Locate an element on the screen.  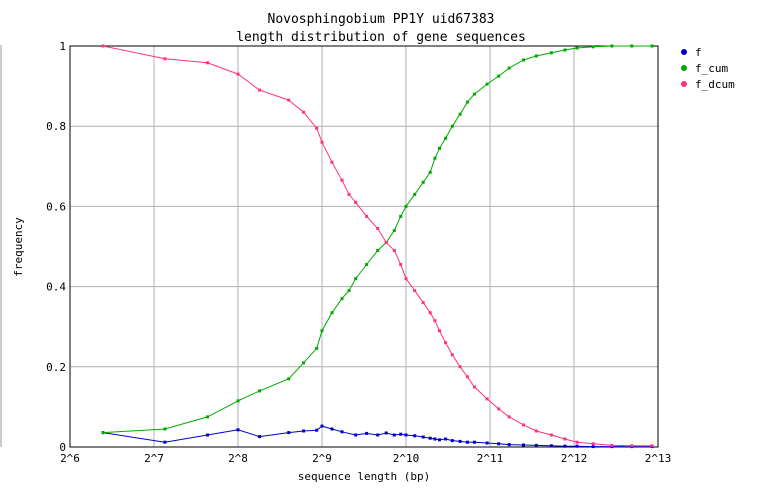
x-tick-label: 2^11 is located at coordinates (490, 458).